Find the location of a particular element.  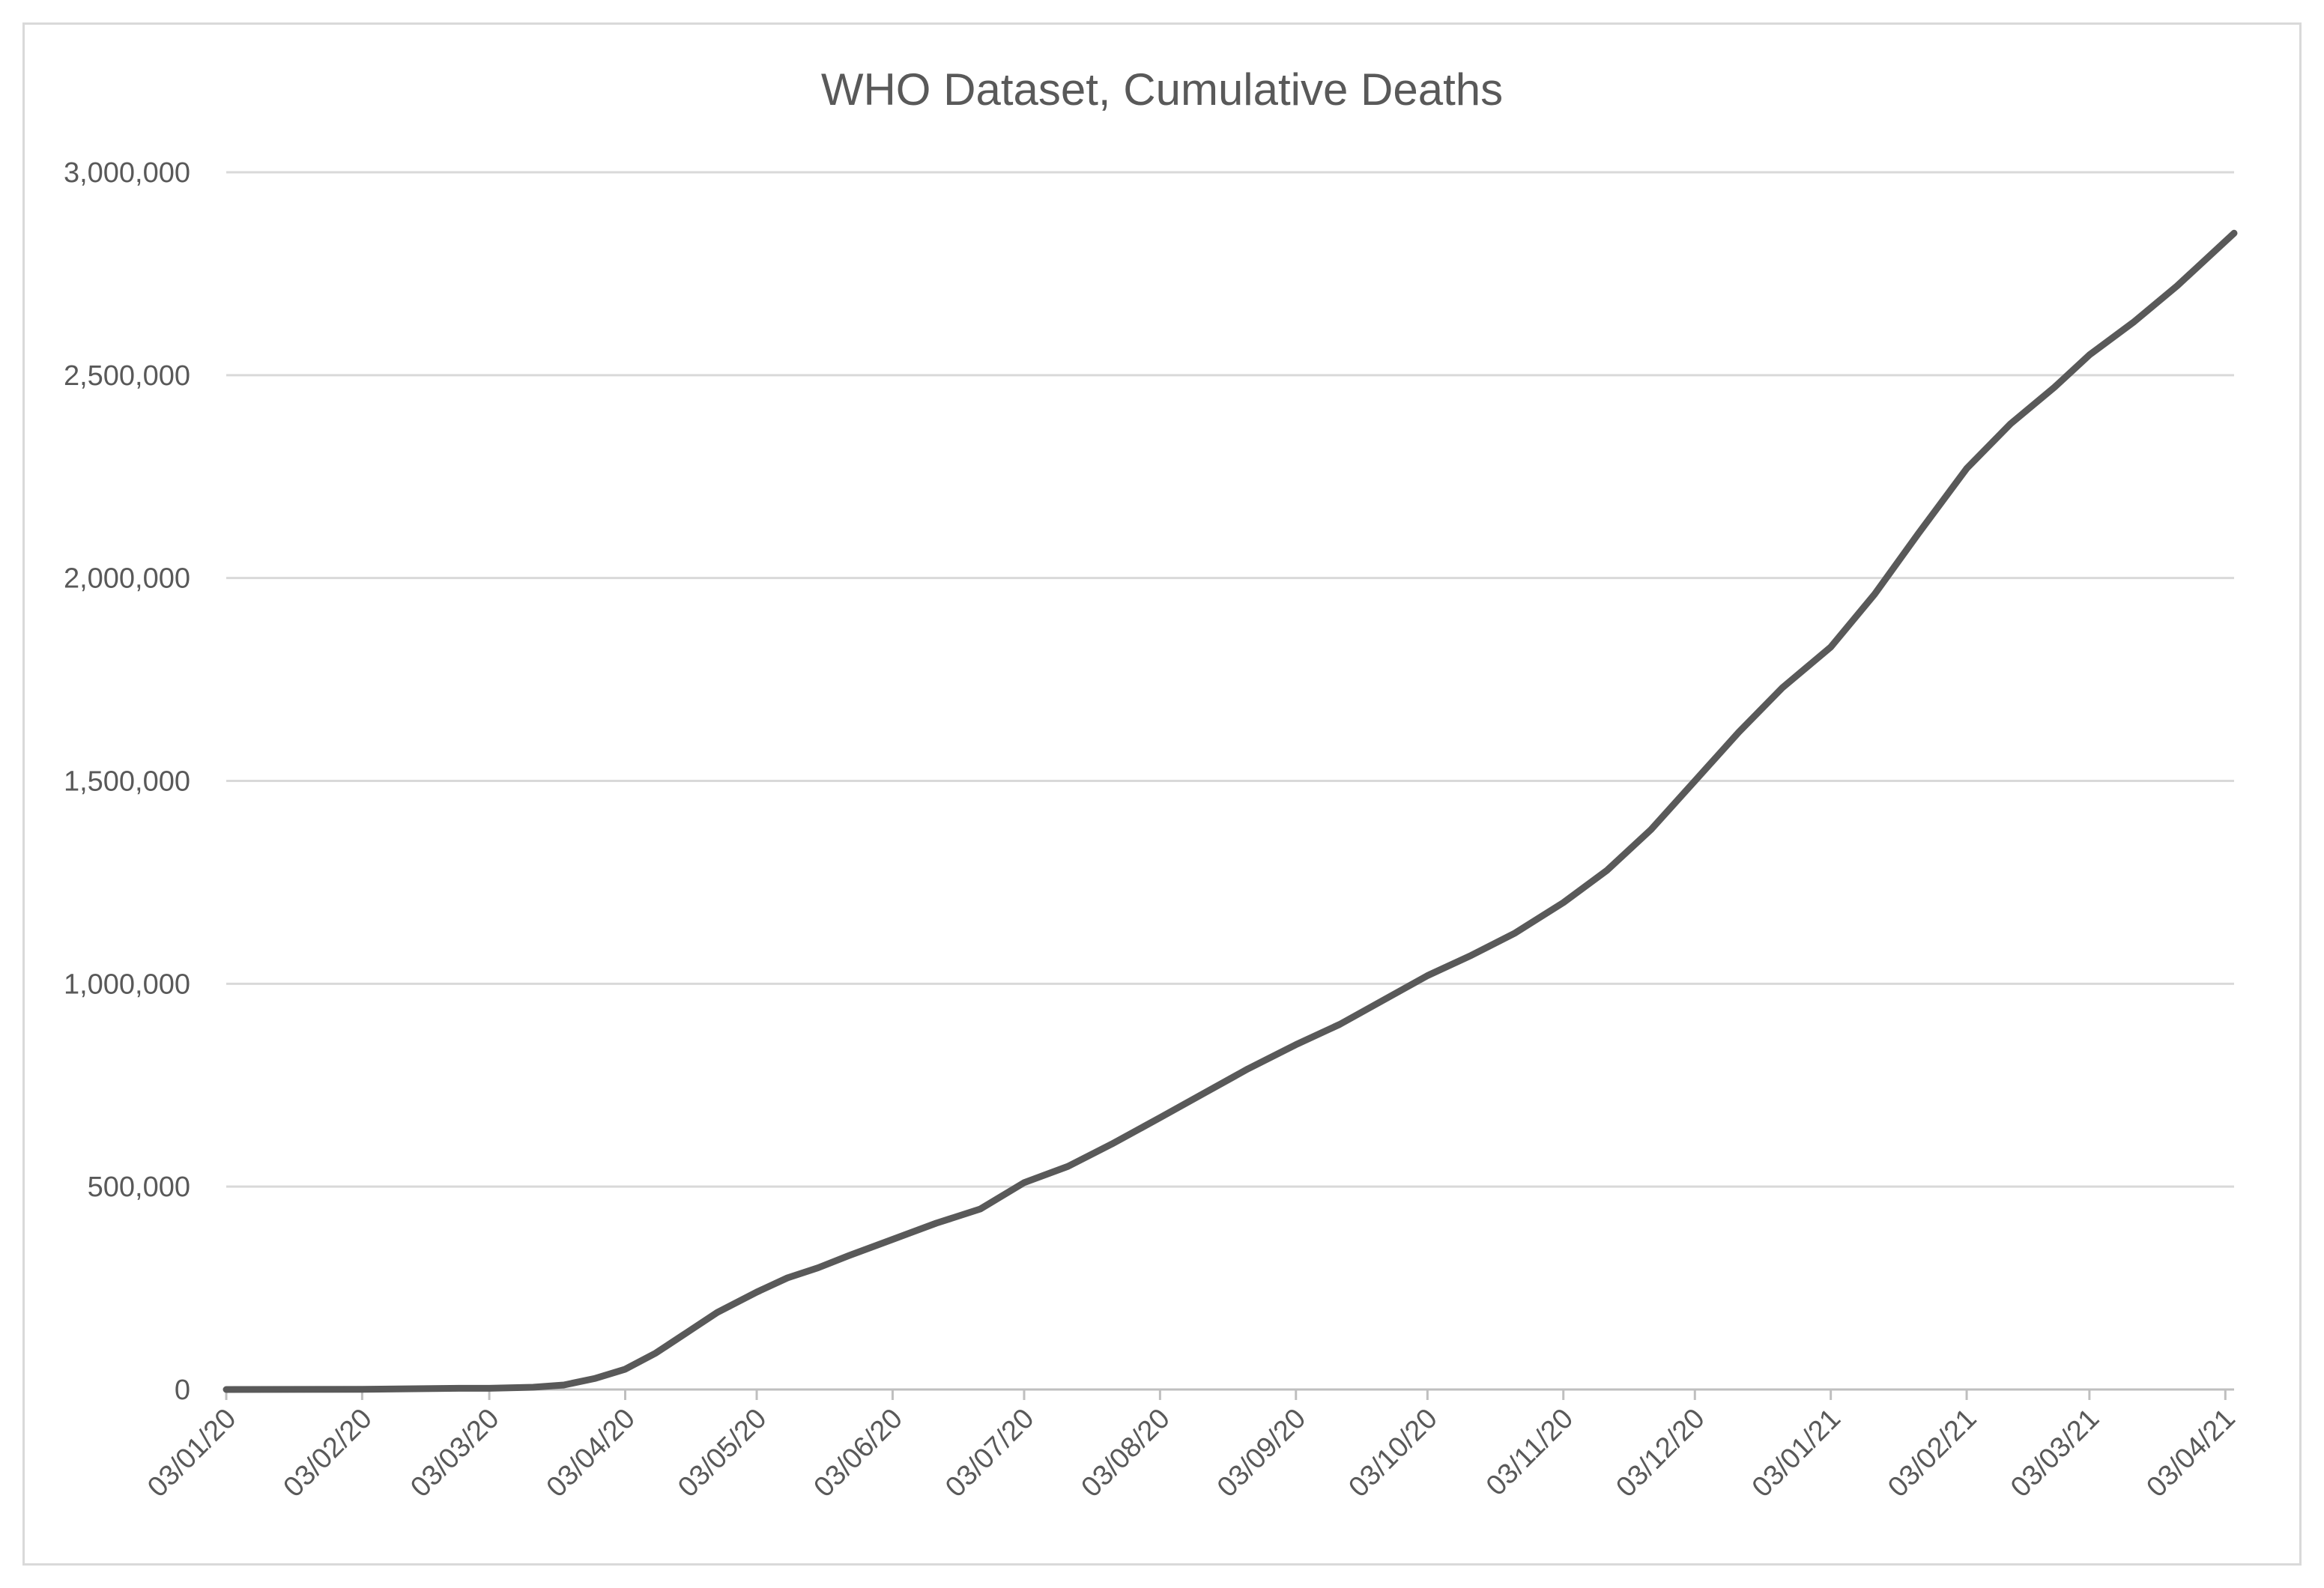

x-tick-label: 03/04/21 is located at coordinates (2190, 1453).